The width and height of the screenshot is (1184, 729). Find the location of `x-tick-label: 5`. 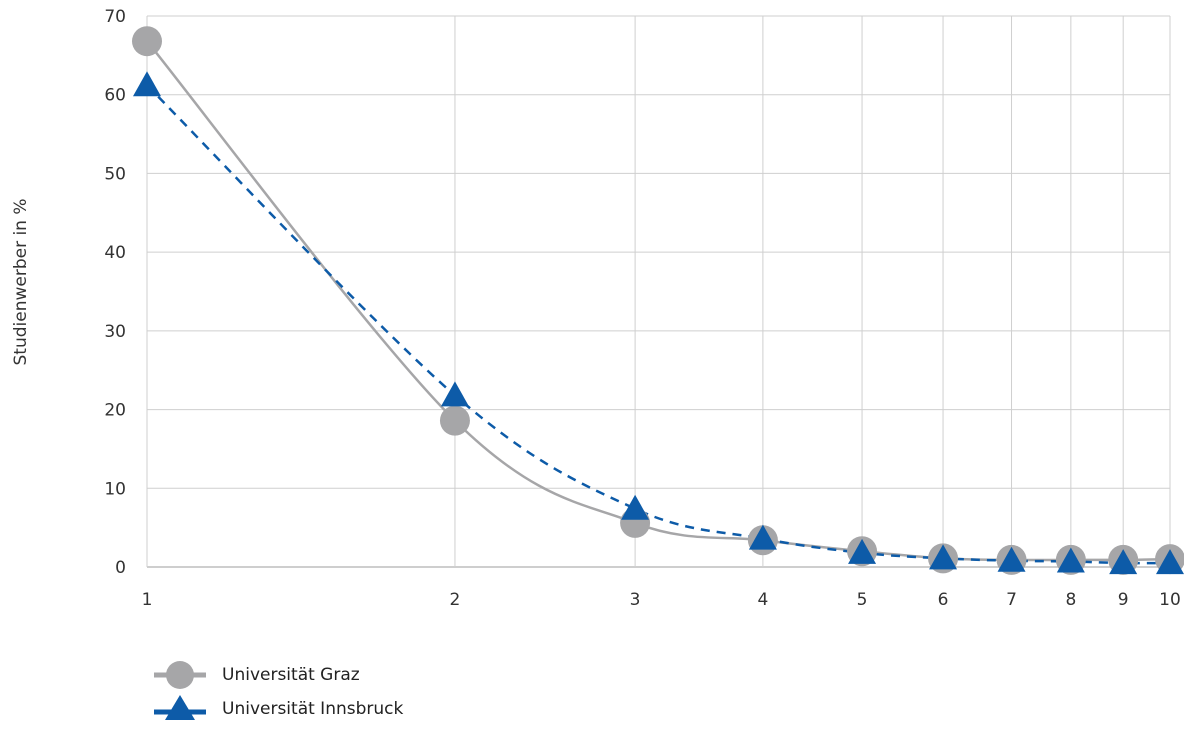

x-tick-label: 5 is located at coordinates (862, 600).